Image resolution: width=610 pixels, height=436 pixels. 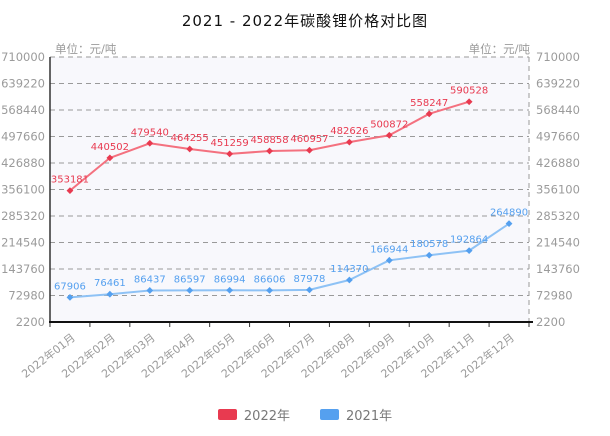 I want to click on data-point-label: 482626, so click(x=349, y=131).